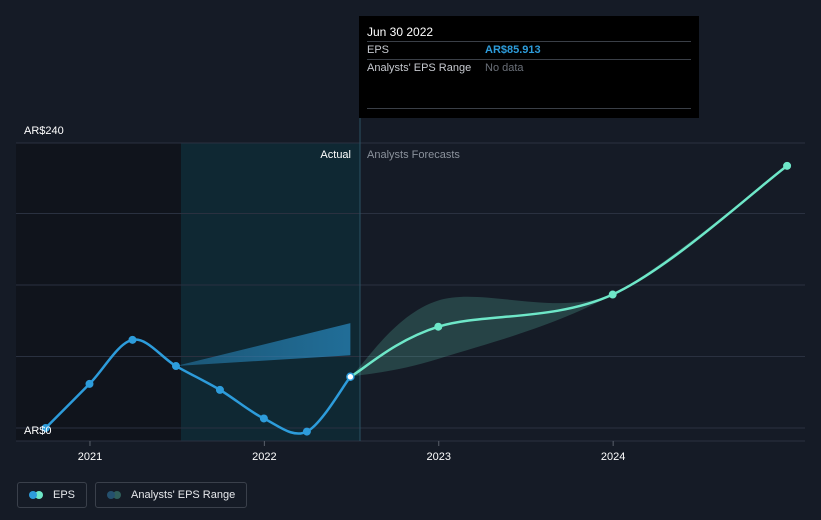 The height and width of the screenshot is (520, 821). I want to click on legend-eps-label: EPS, so click(64, 495).